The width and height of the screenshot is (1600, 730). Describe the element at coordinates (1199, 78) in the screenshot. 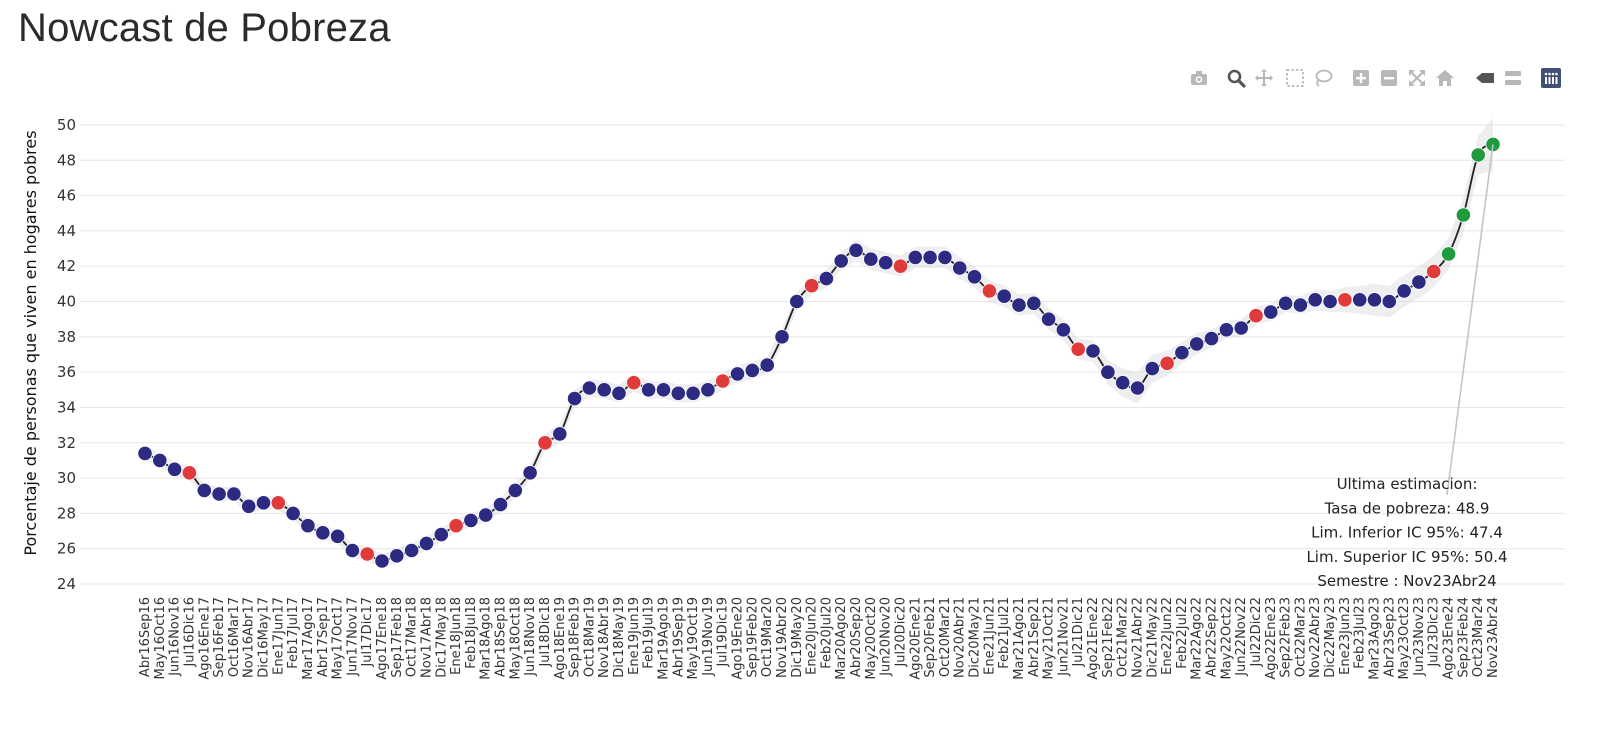

I see `camera-button` at that location.